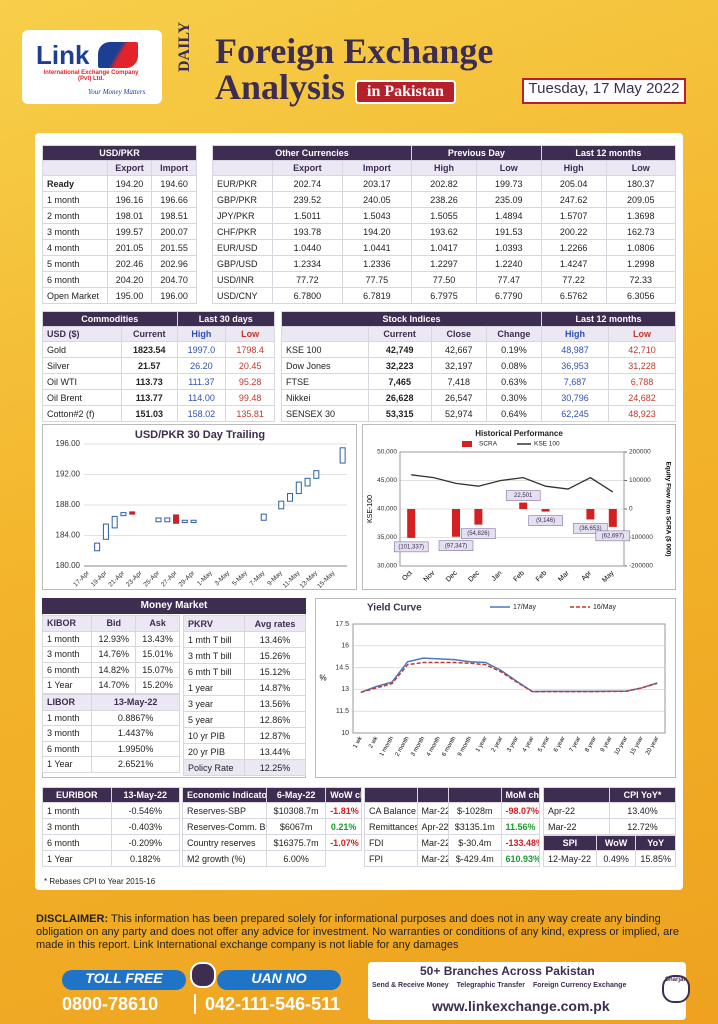  I want to click on table-row: Country reserves $16375.7m -1.07%, so click(271, 842).